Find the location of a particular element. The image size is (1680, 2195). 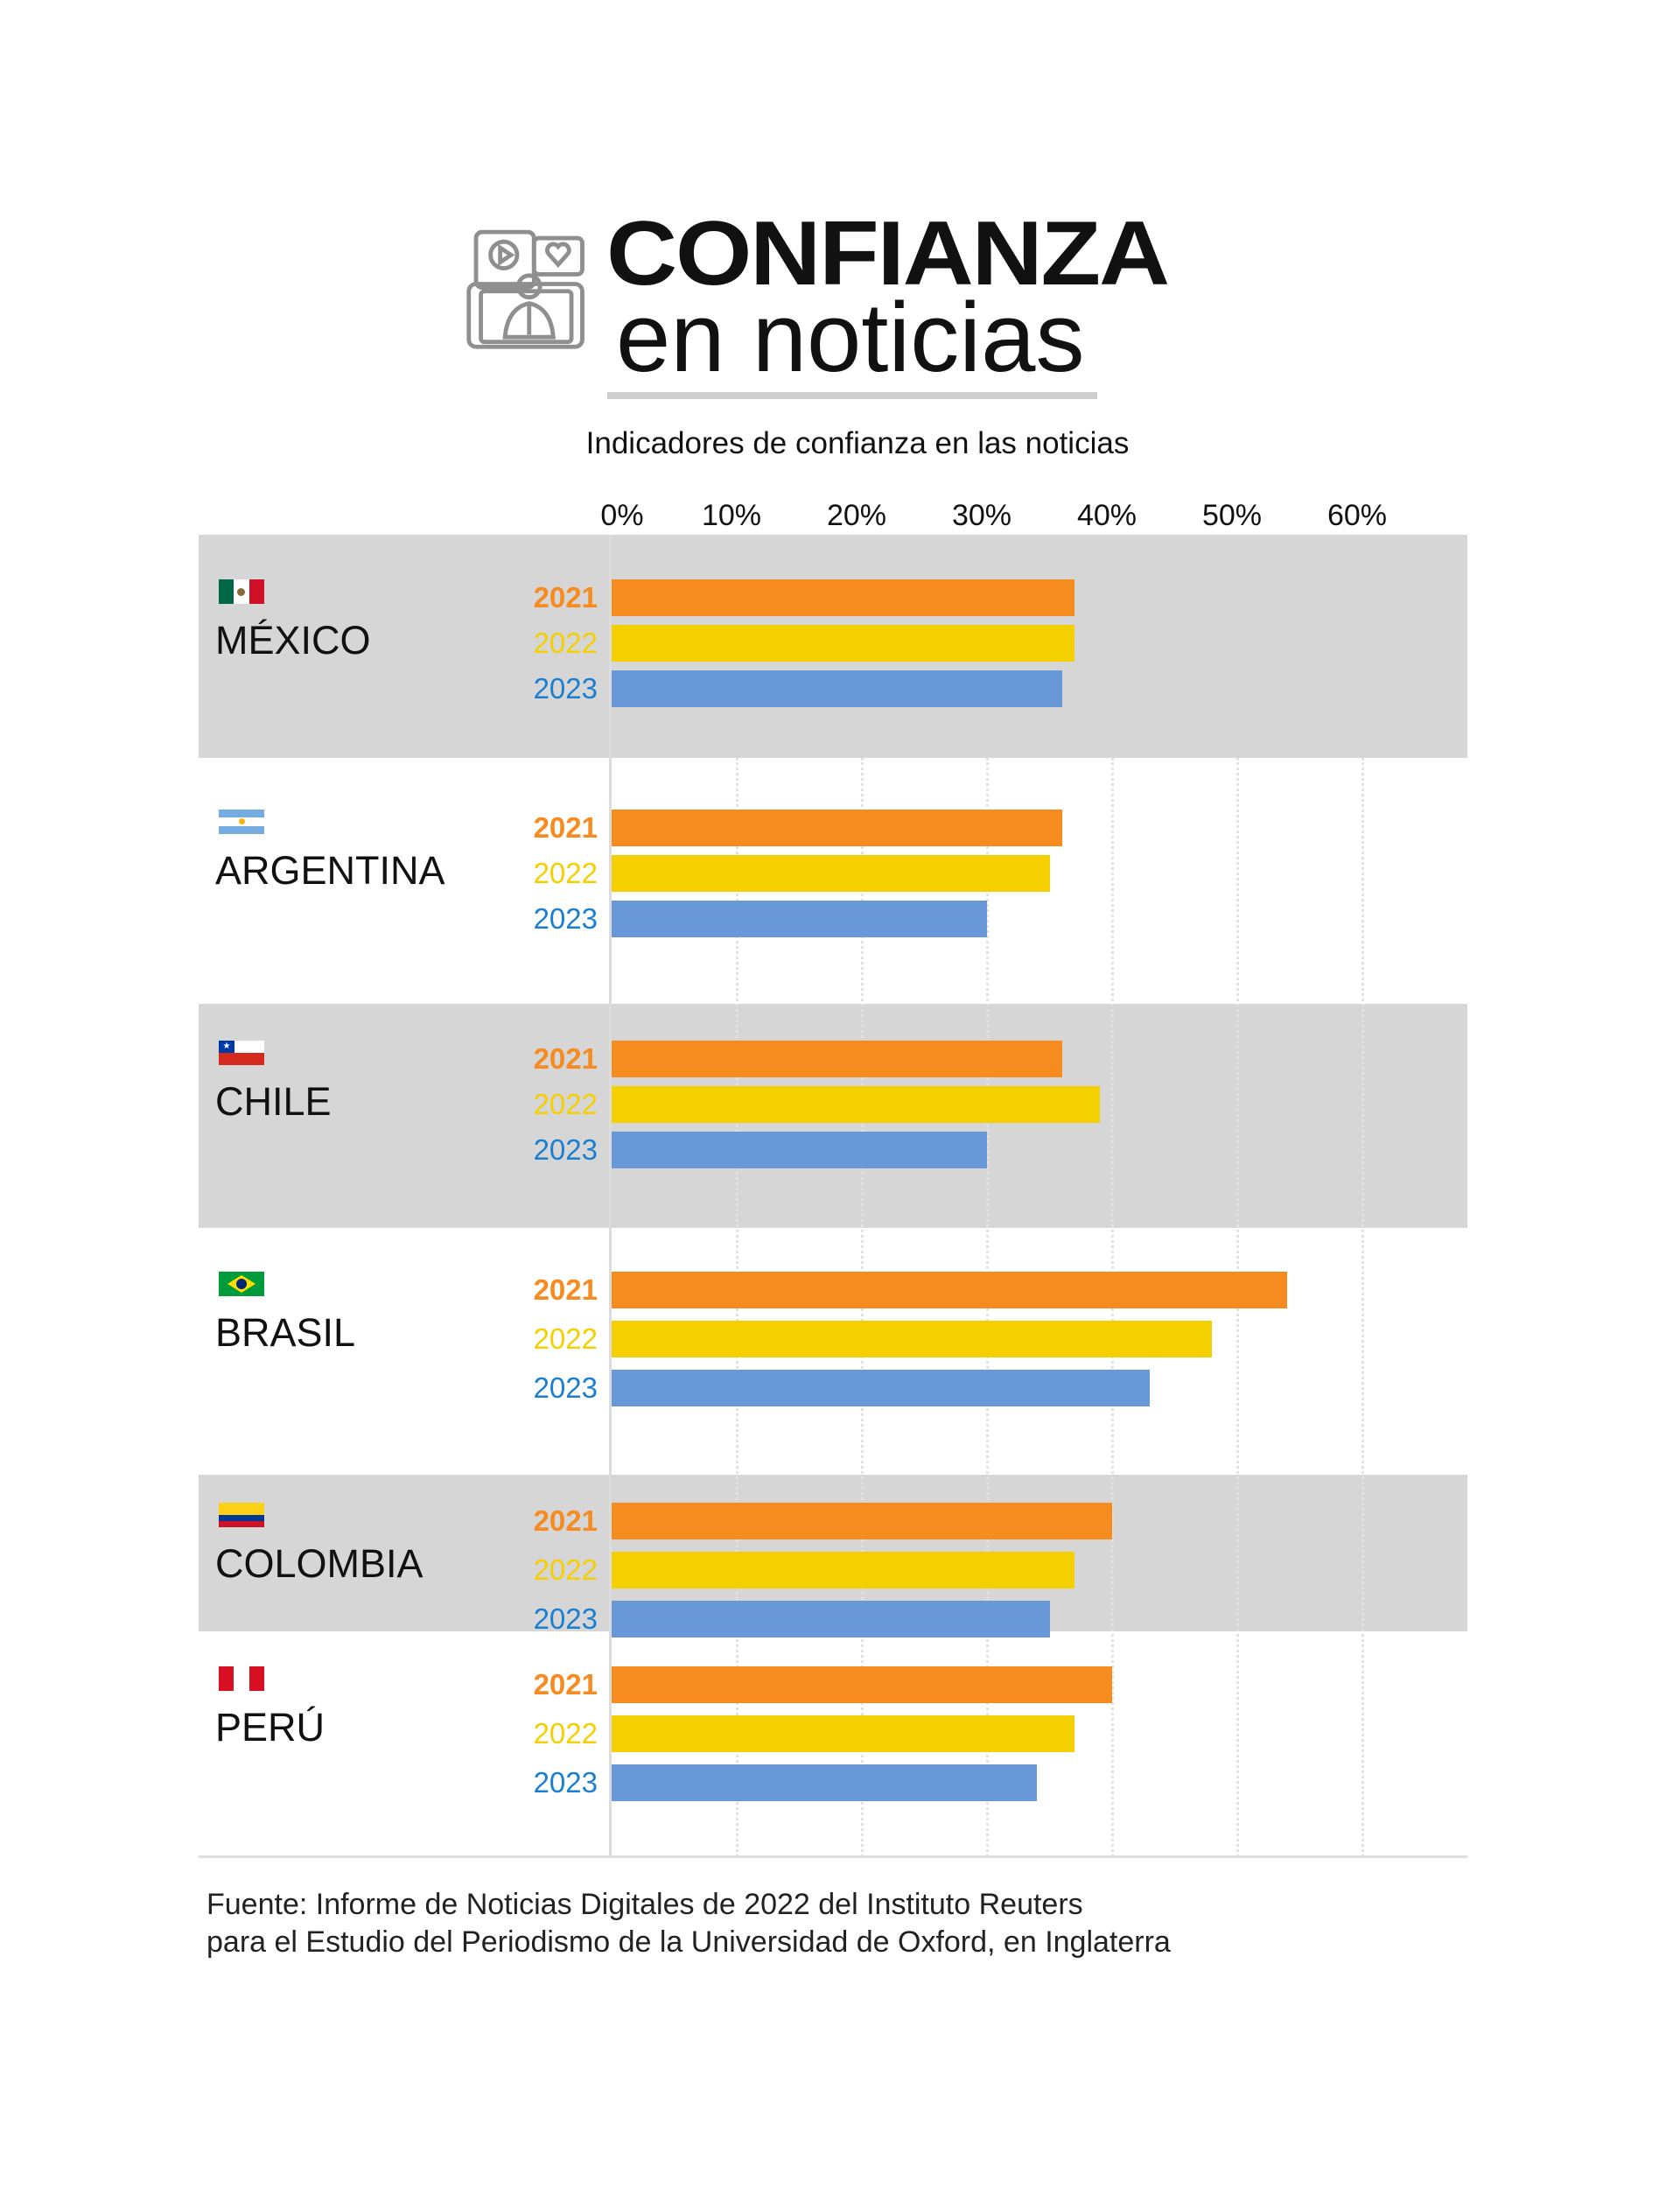

gridline is located at coordinates (1363, 1307).